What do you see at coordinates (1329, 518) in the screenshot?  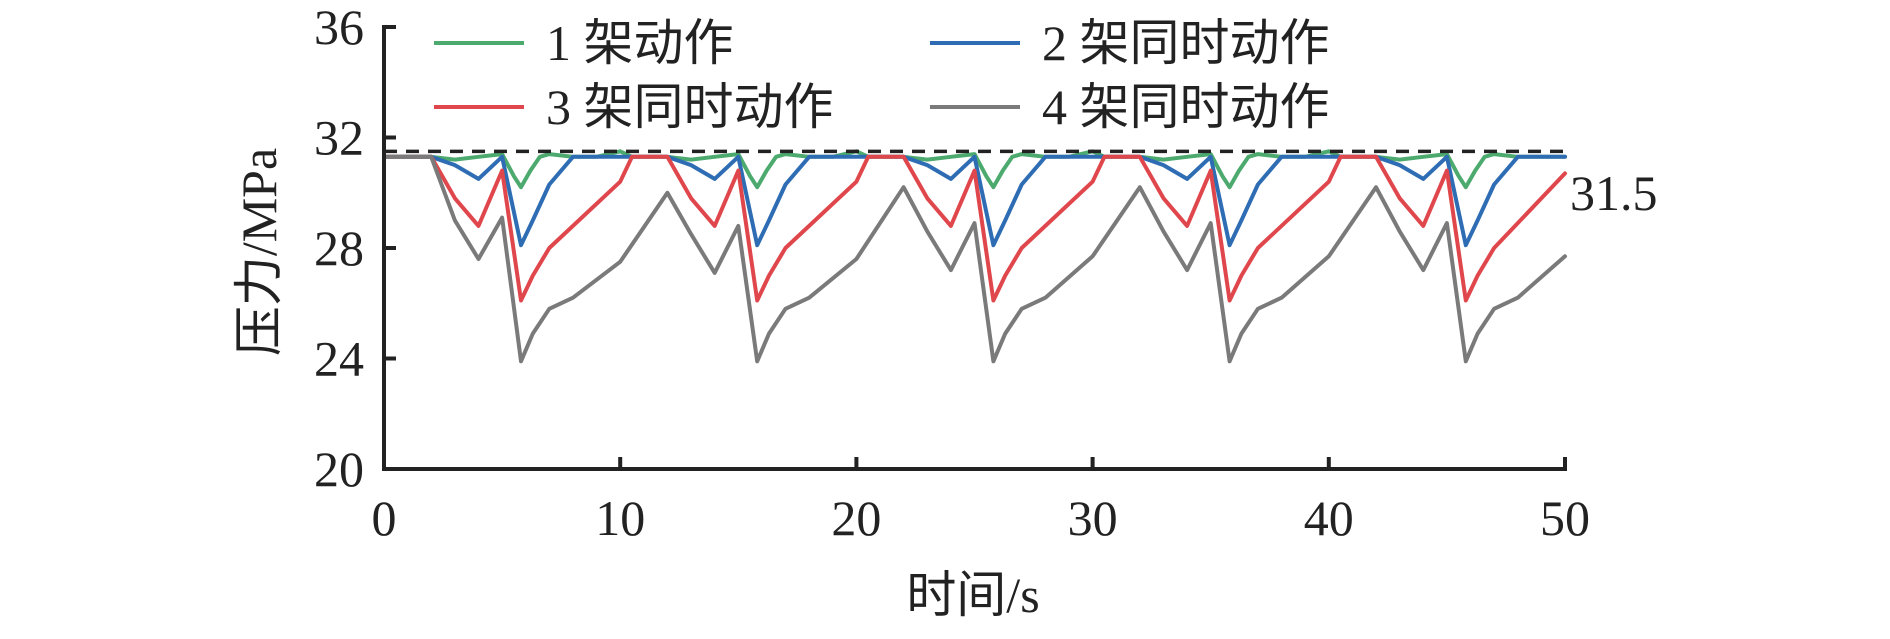 I see `x-tick-label: 40` at bounding box center [1329, 518].